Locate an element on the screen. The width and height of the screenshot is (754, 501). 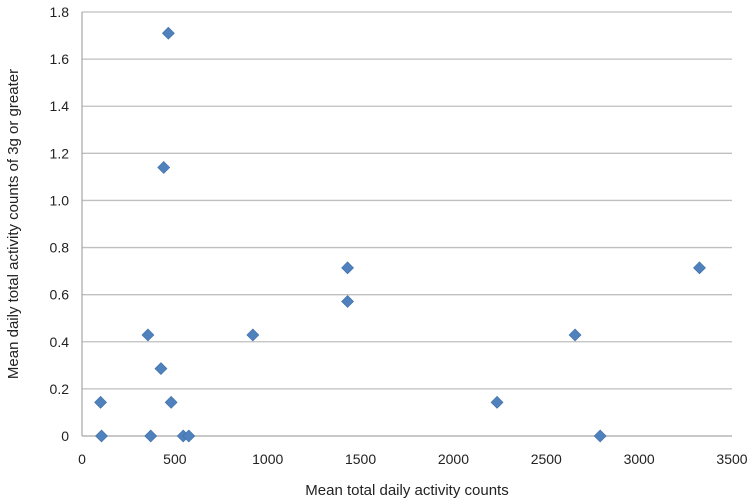
x-tick-label: 3000 is located at coordinates (639, 459).